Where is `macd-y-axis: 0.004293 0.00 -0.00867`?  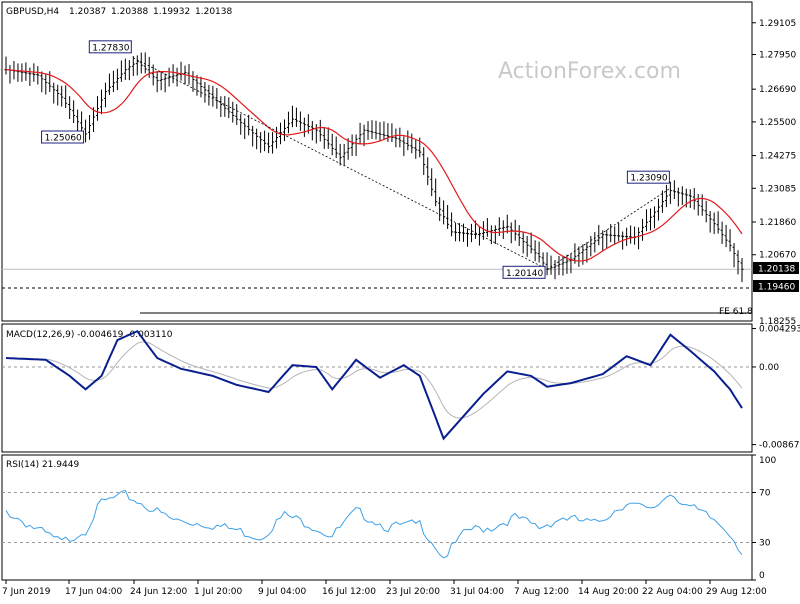
macd-y-axis: 0.004293 0.00 -0.00867 is located at coordinates (776, 388).